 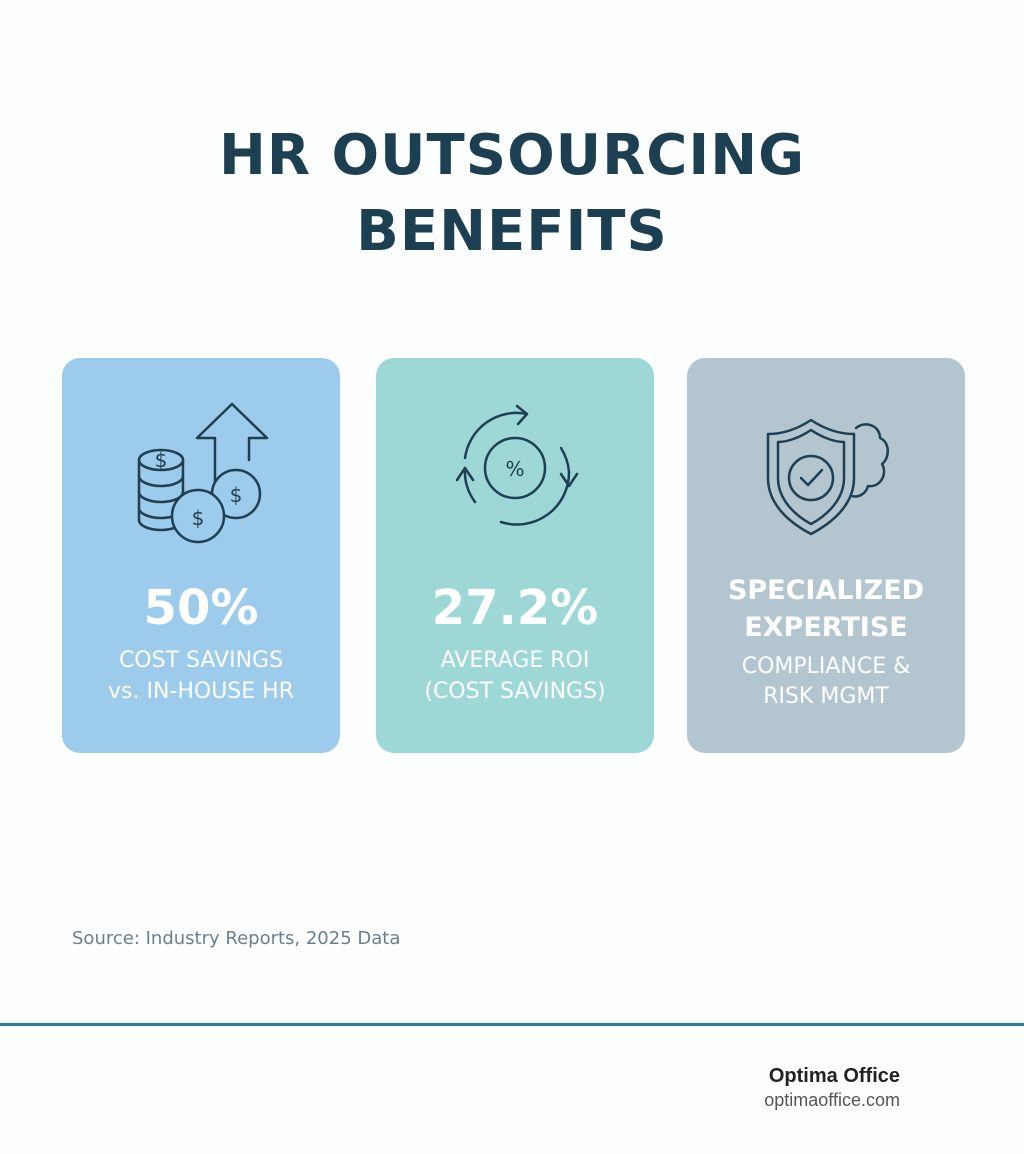 What do you see at coordinates (201, 608) in the screenshot?
I see `stat: 50%` at bounding box center [201, 608].